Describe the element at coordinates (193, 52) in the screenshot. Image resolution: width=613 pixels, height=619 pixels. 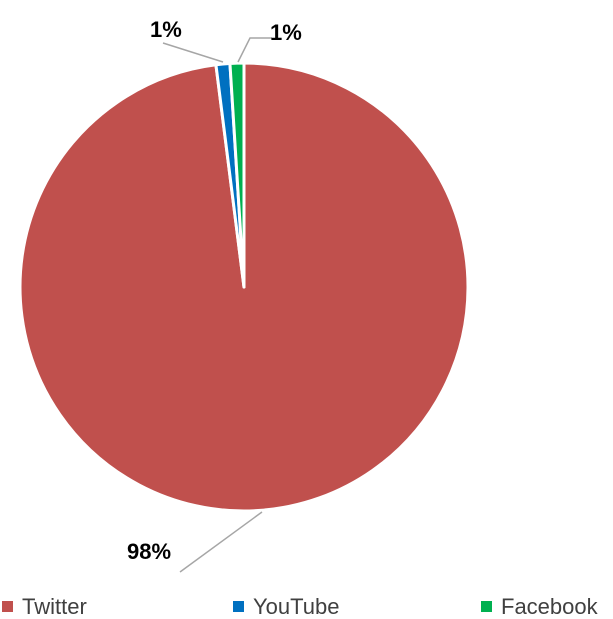
I see `leader-line-youtube` at that location.